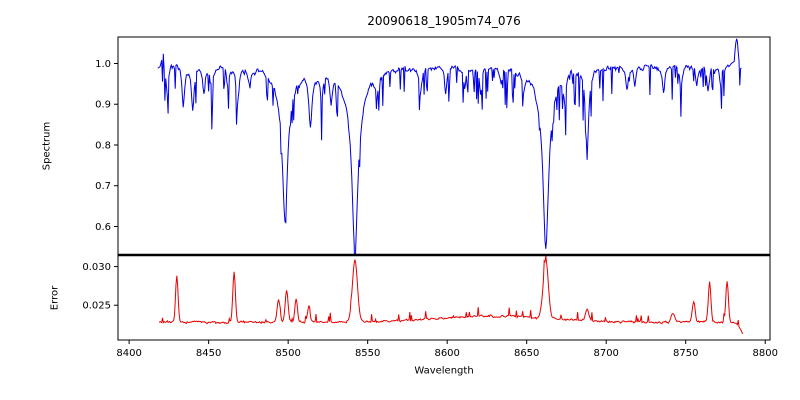 Image resolution: width=800 pixels, height=400 pixels. Describe the element at coordinates (444, 371) in the screenshot. I see `x-axis-label: Wavelength` at that location.